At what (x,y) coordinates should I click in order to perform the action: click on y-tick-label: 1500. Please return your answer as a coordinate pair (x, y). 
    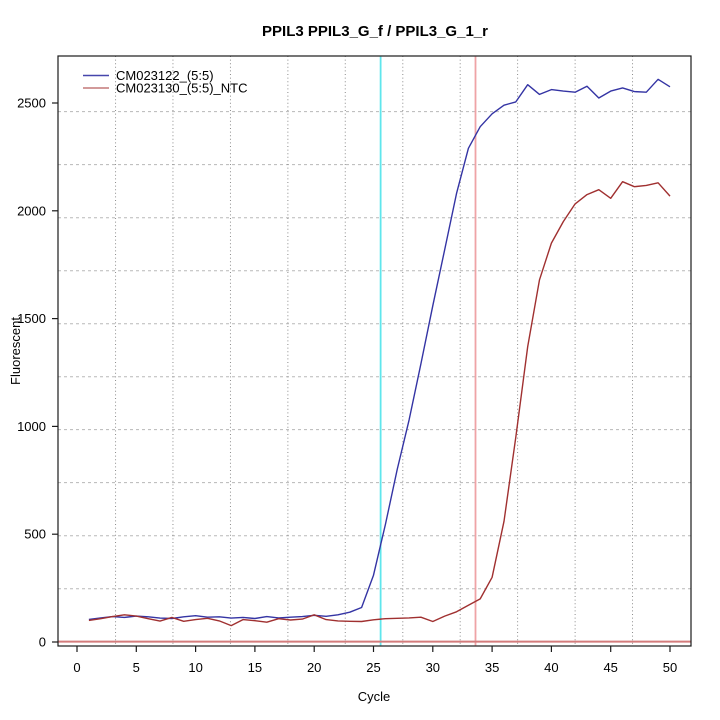
    Looking at the image, I should click on (31, 318).